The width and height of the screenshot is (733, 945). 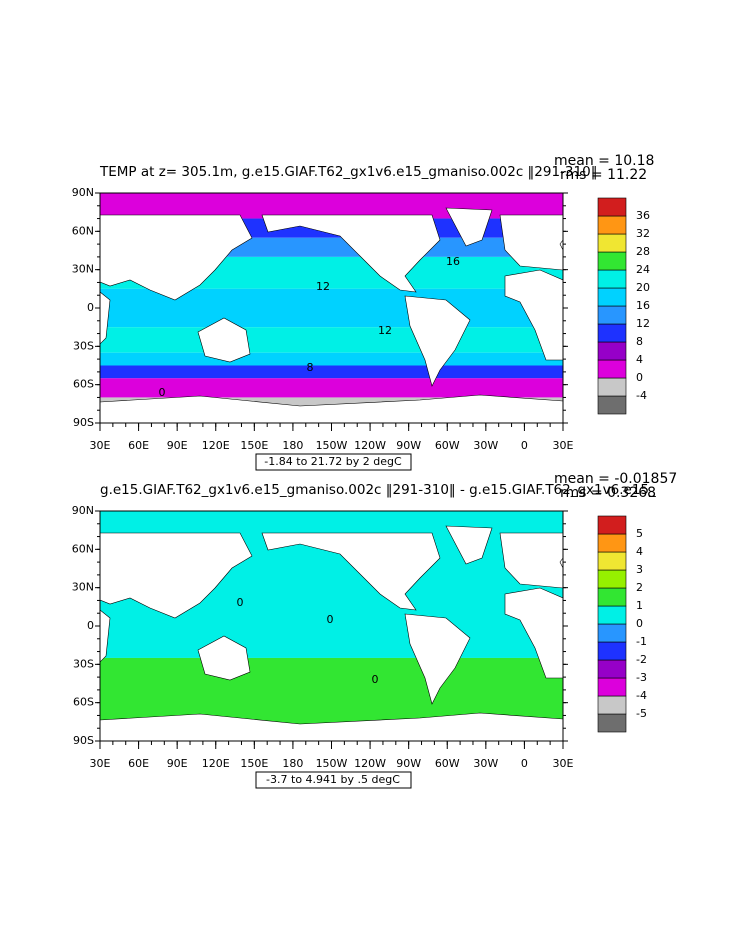 What do you see at coordinates (643, 233) in the screenshot?
I see `colorbar-label: 32` at bounding box center [643, 233].